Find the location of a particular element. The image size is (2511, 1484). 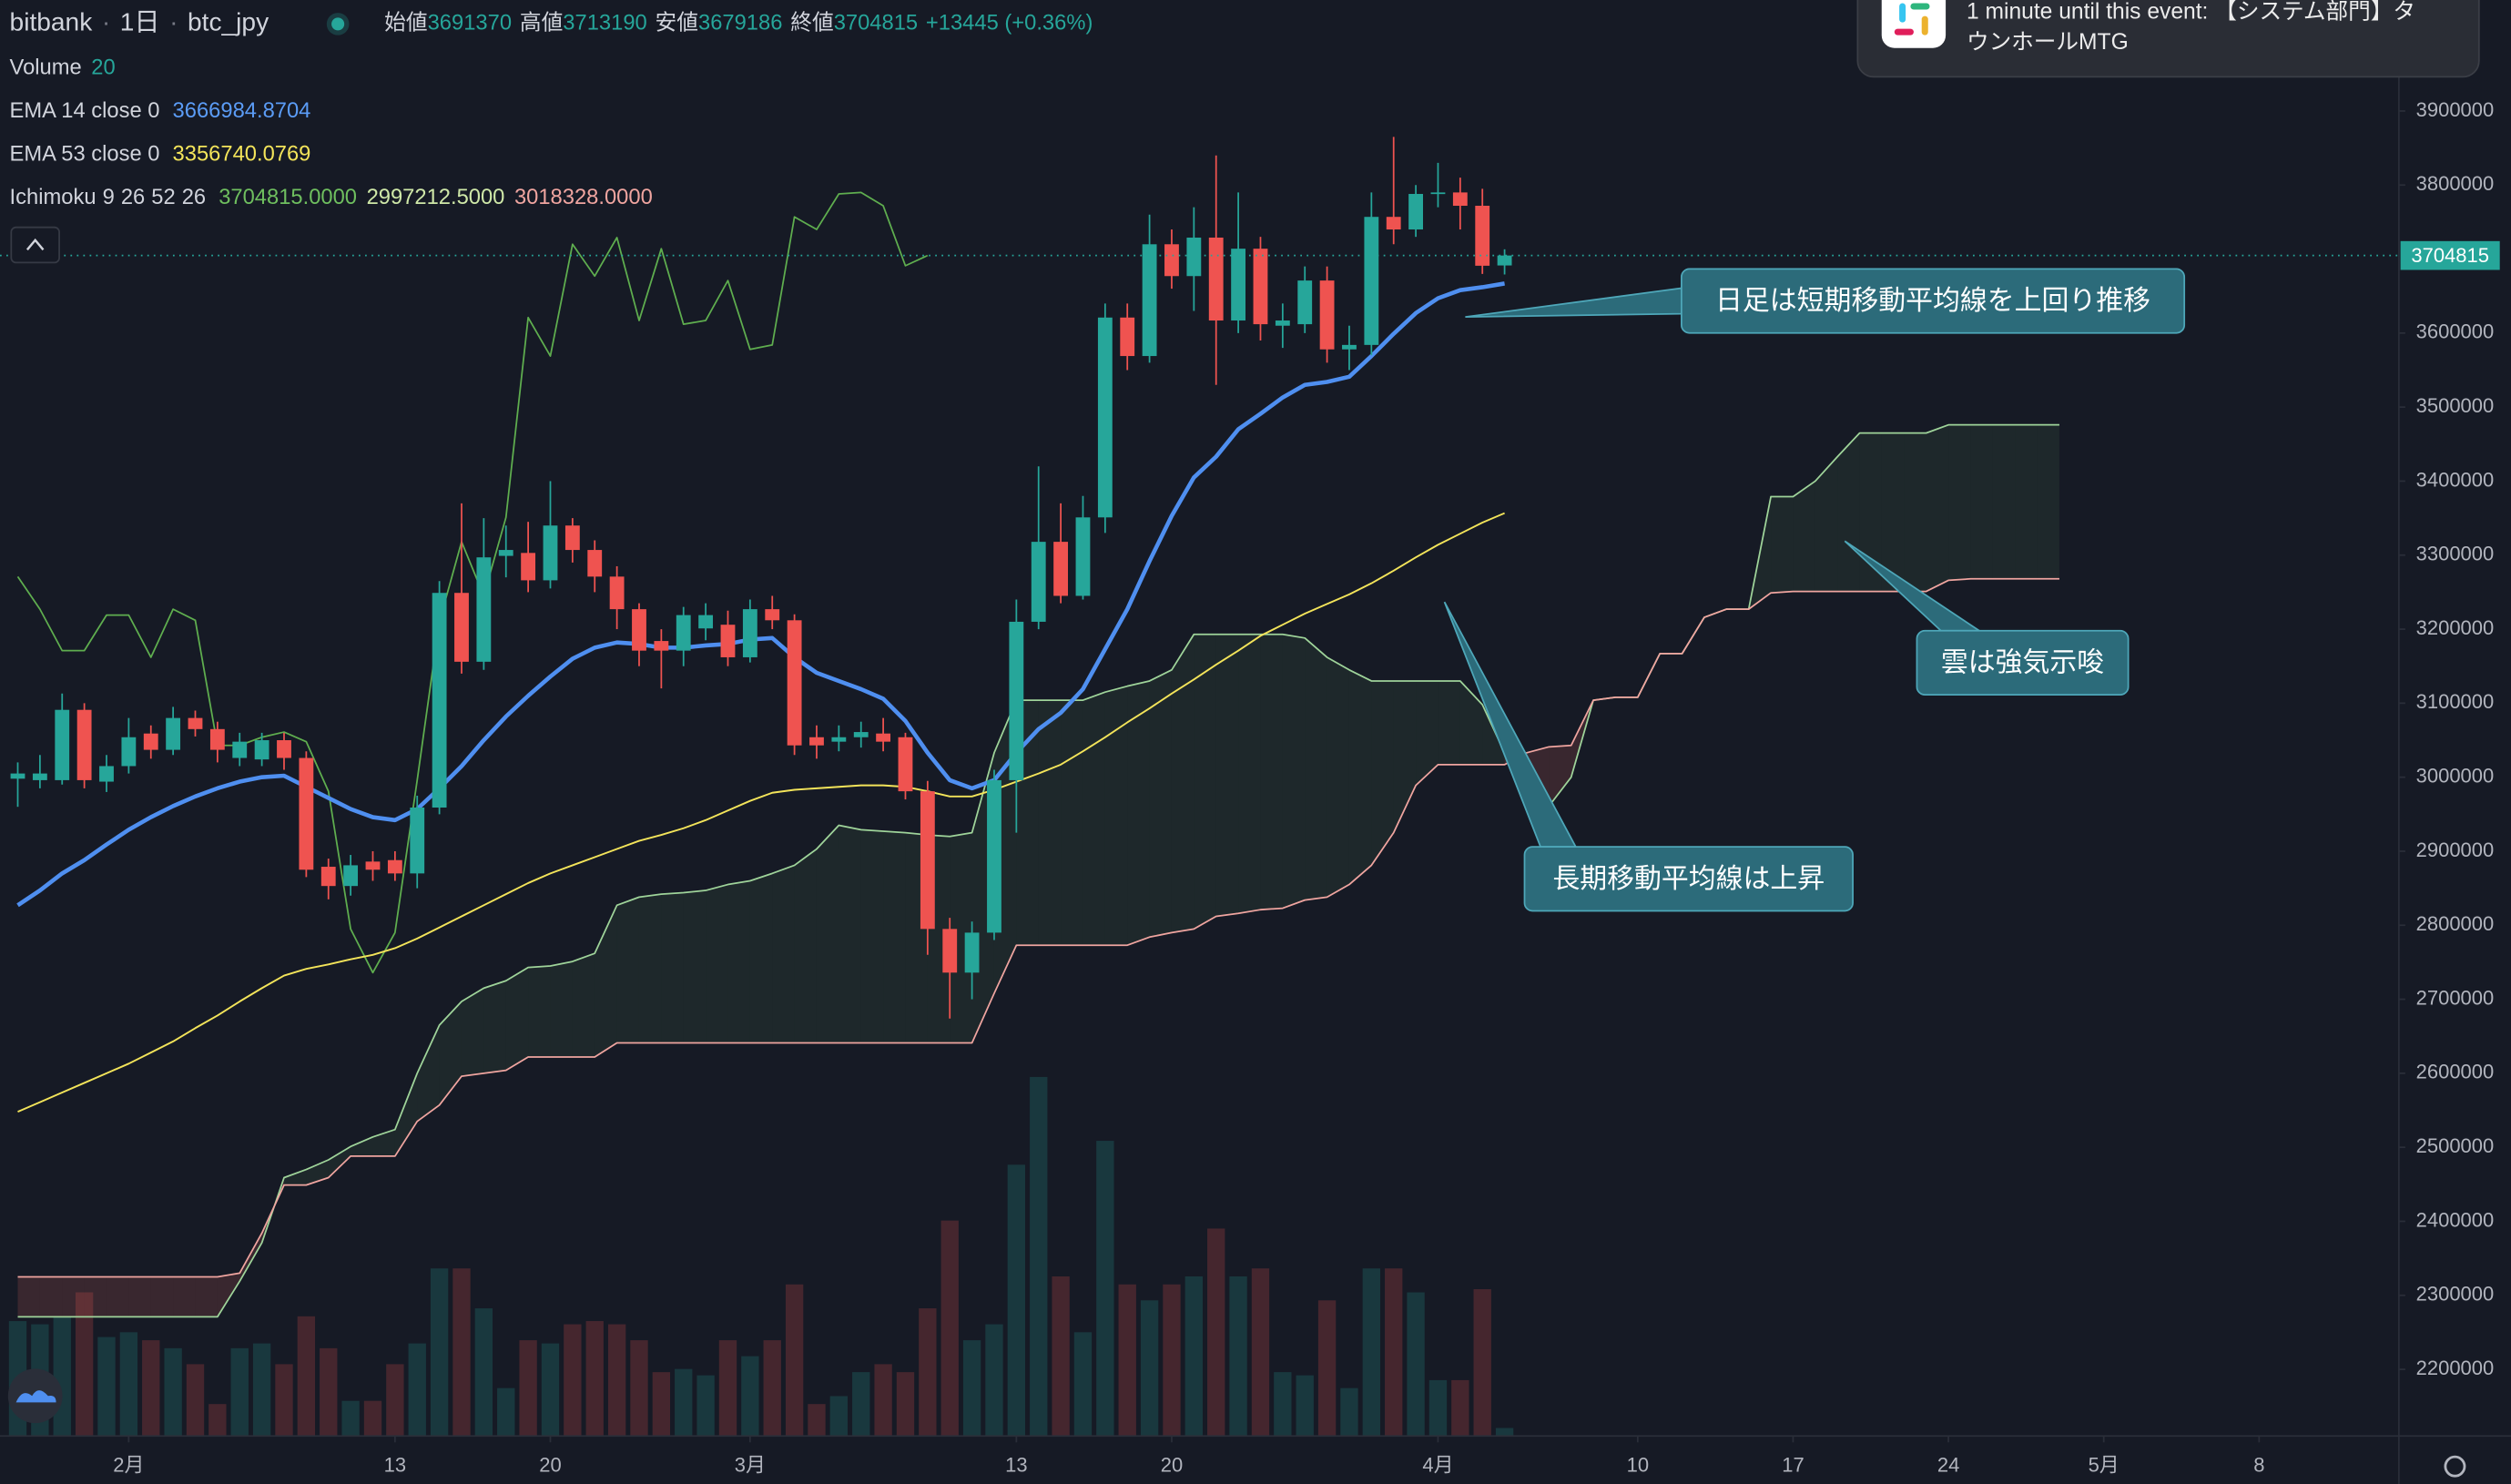

ohlc-value: 3713190 is located at coordinates (604, 24).